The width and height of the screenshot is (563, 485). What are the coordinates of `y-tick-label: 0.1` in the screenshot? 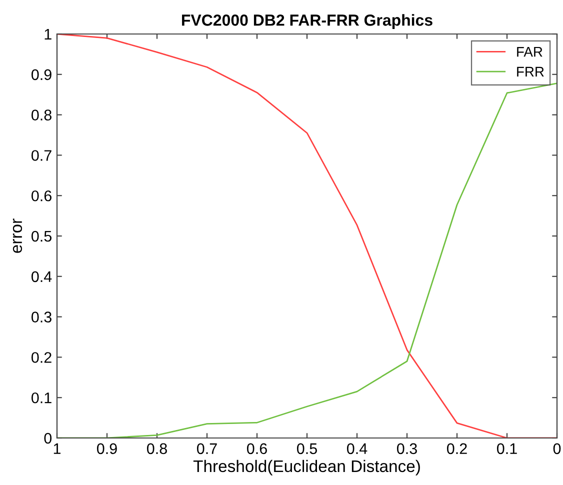 It's located at (42, 398).